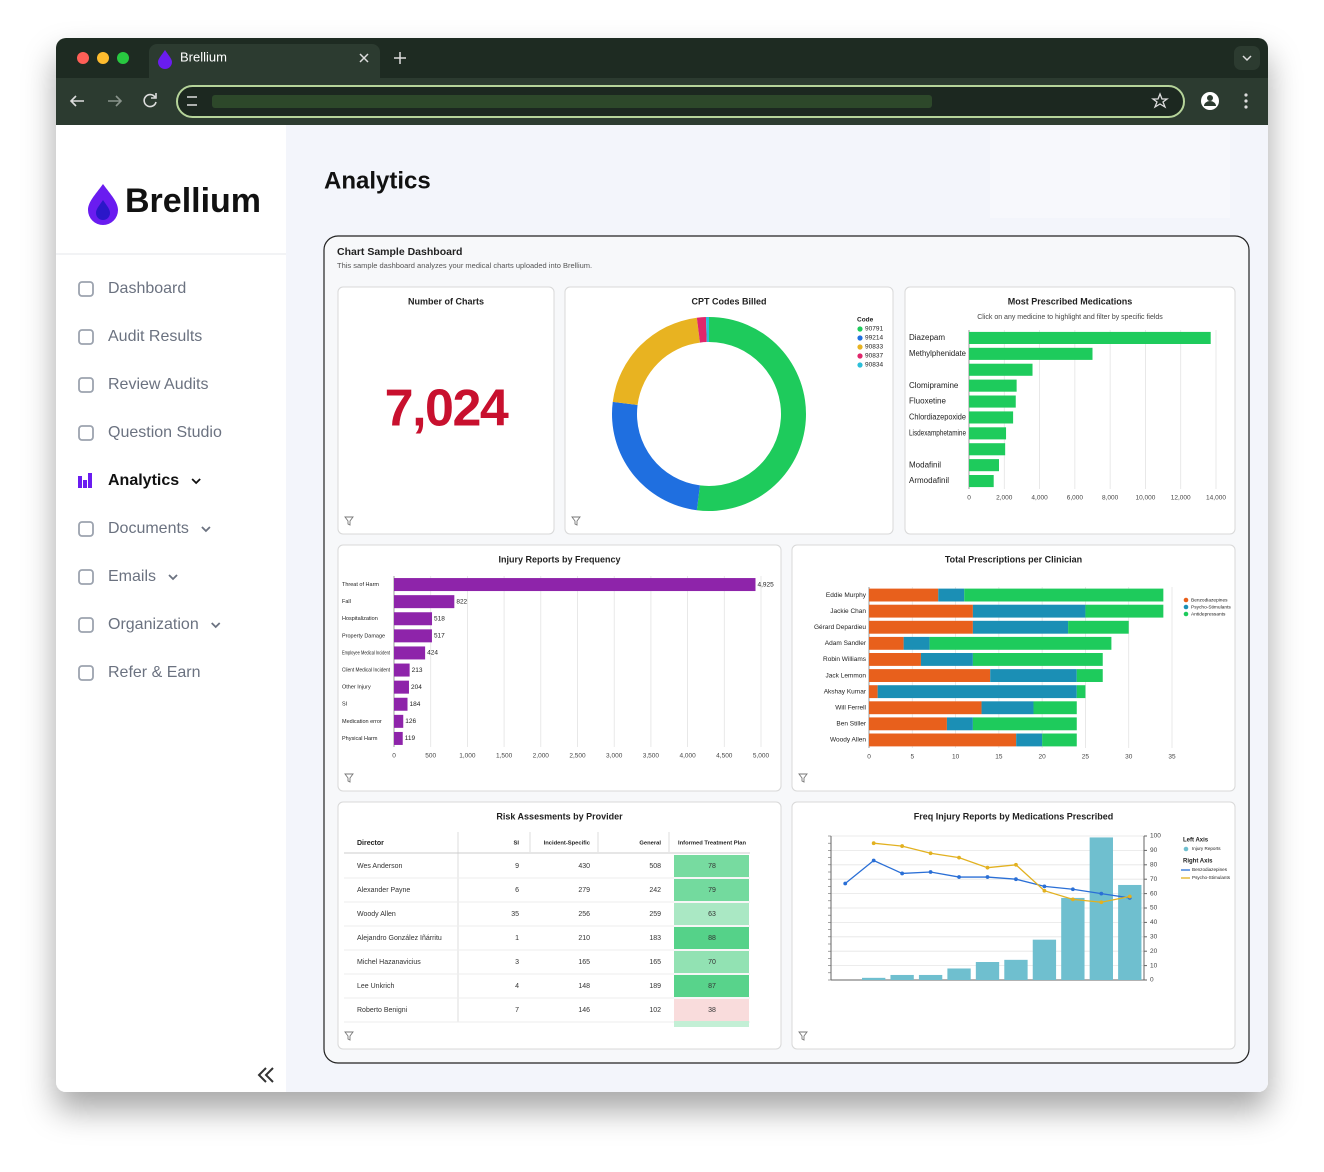  What do you see at coordinates (410, 721) in the screenshot?
I see `data-label: 126` at bounding box center [410, 721].